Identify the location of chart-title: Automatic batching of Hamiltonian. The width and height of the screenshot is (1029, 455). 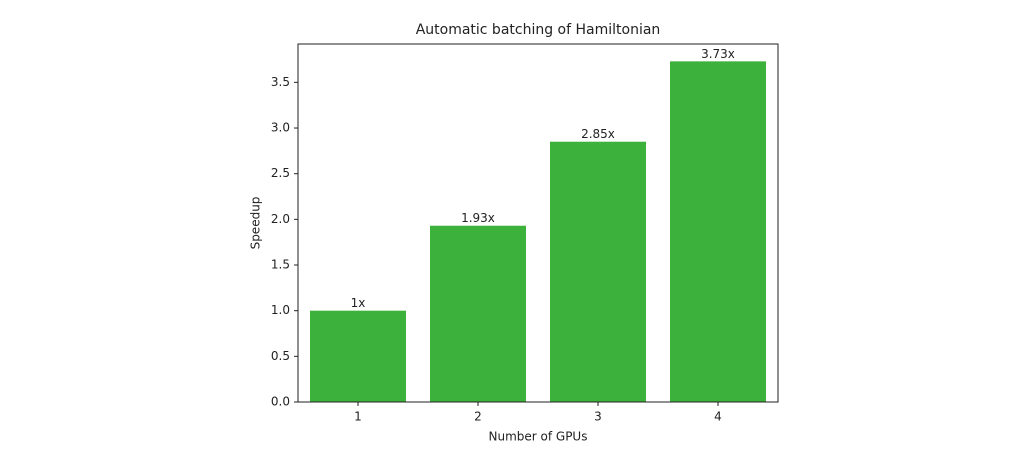
(538, 30).